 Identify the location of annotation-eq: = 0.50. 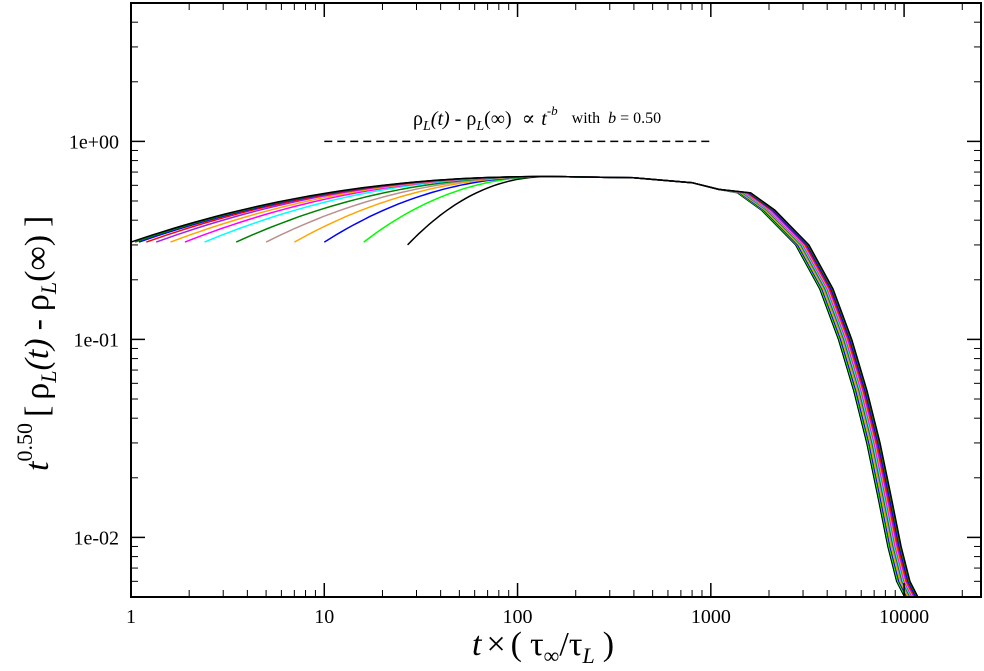
(638, 118).